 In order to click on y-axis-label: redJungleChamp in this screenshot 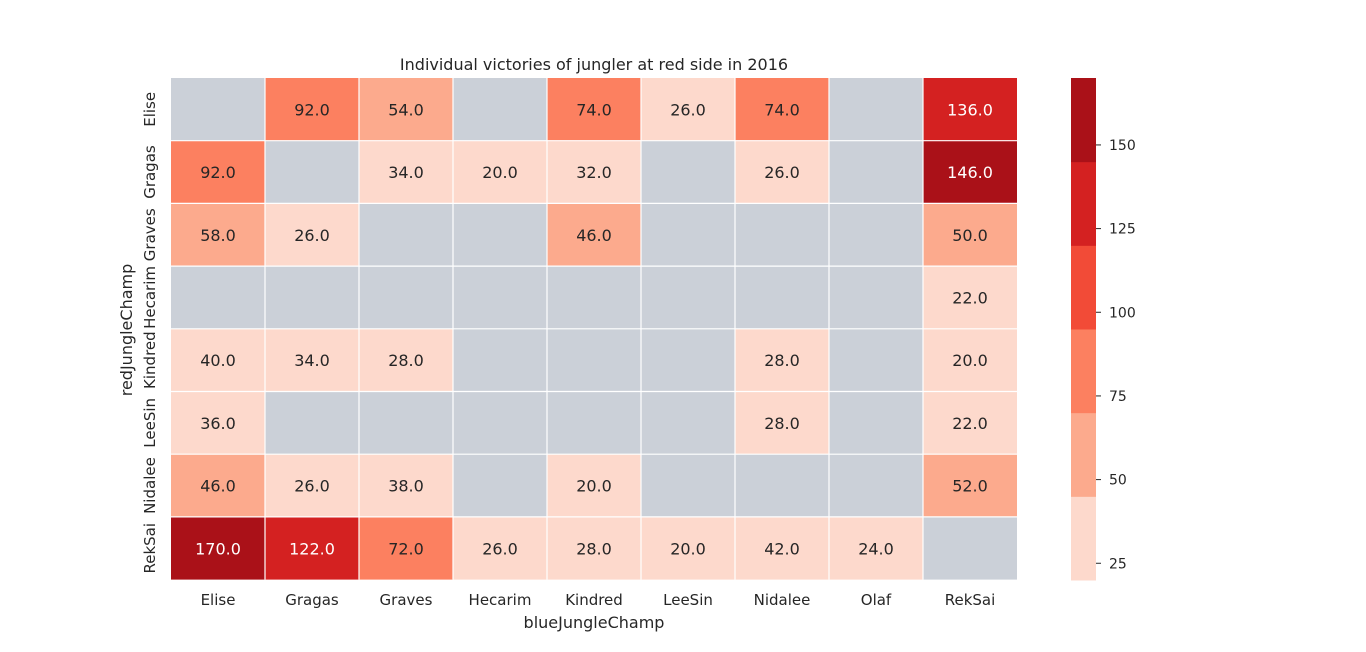, I will do `click(126, 330)`.